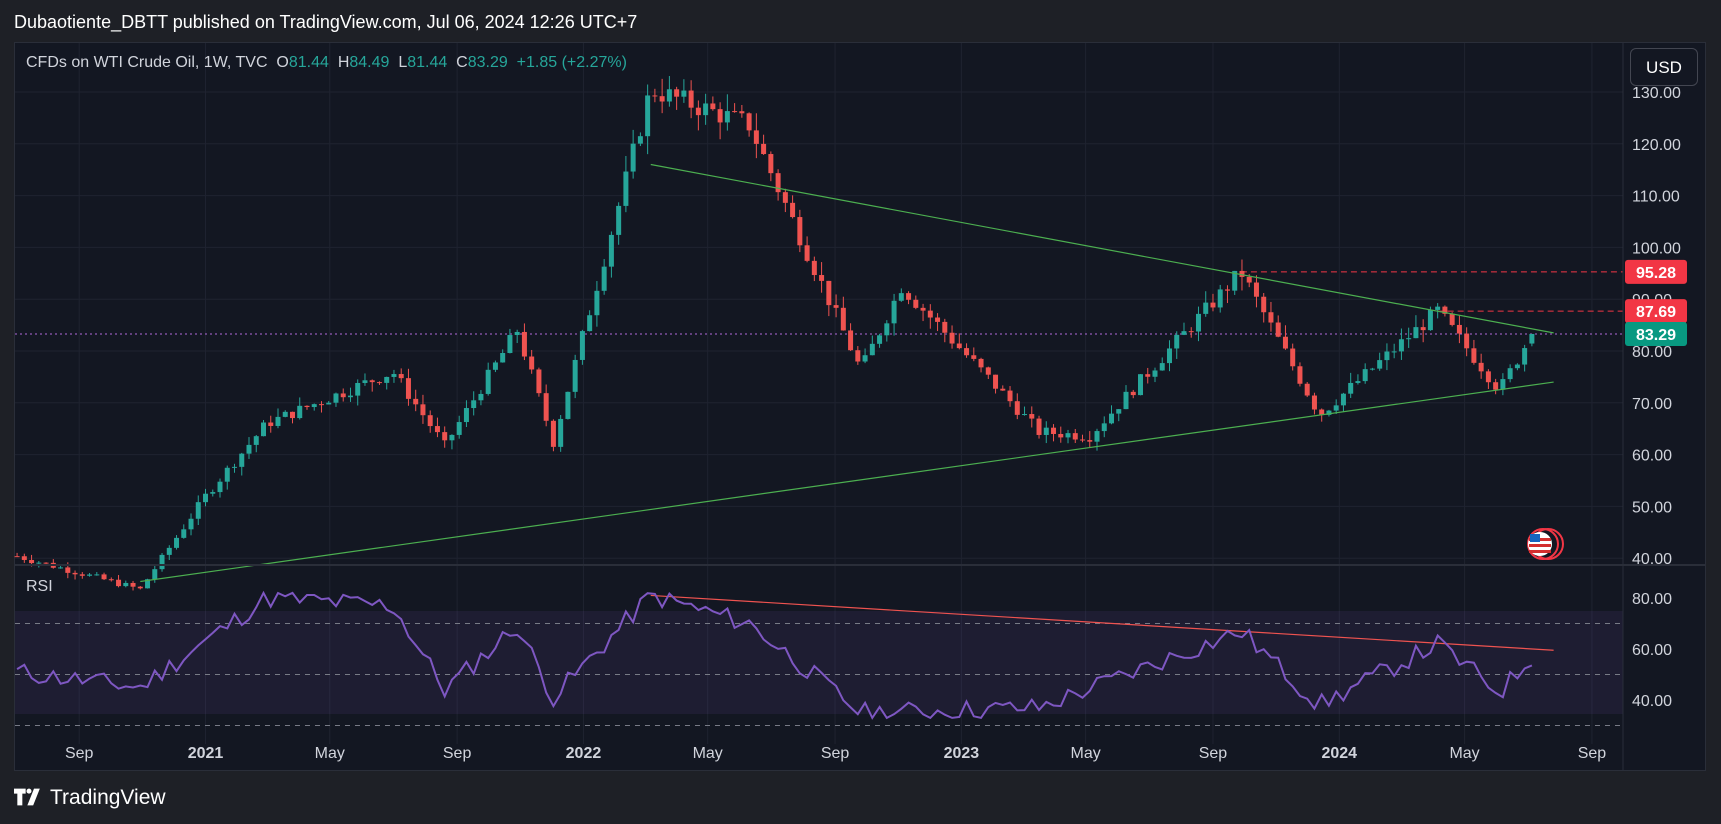  Describe the element at coordinates (39, 586) in the screenshot. I see `rsi-label: RSI` at that location.